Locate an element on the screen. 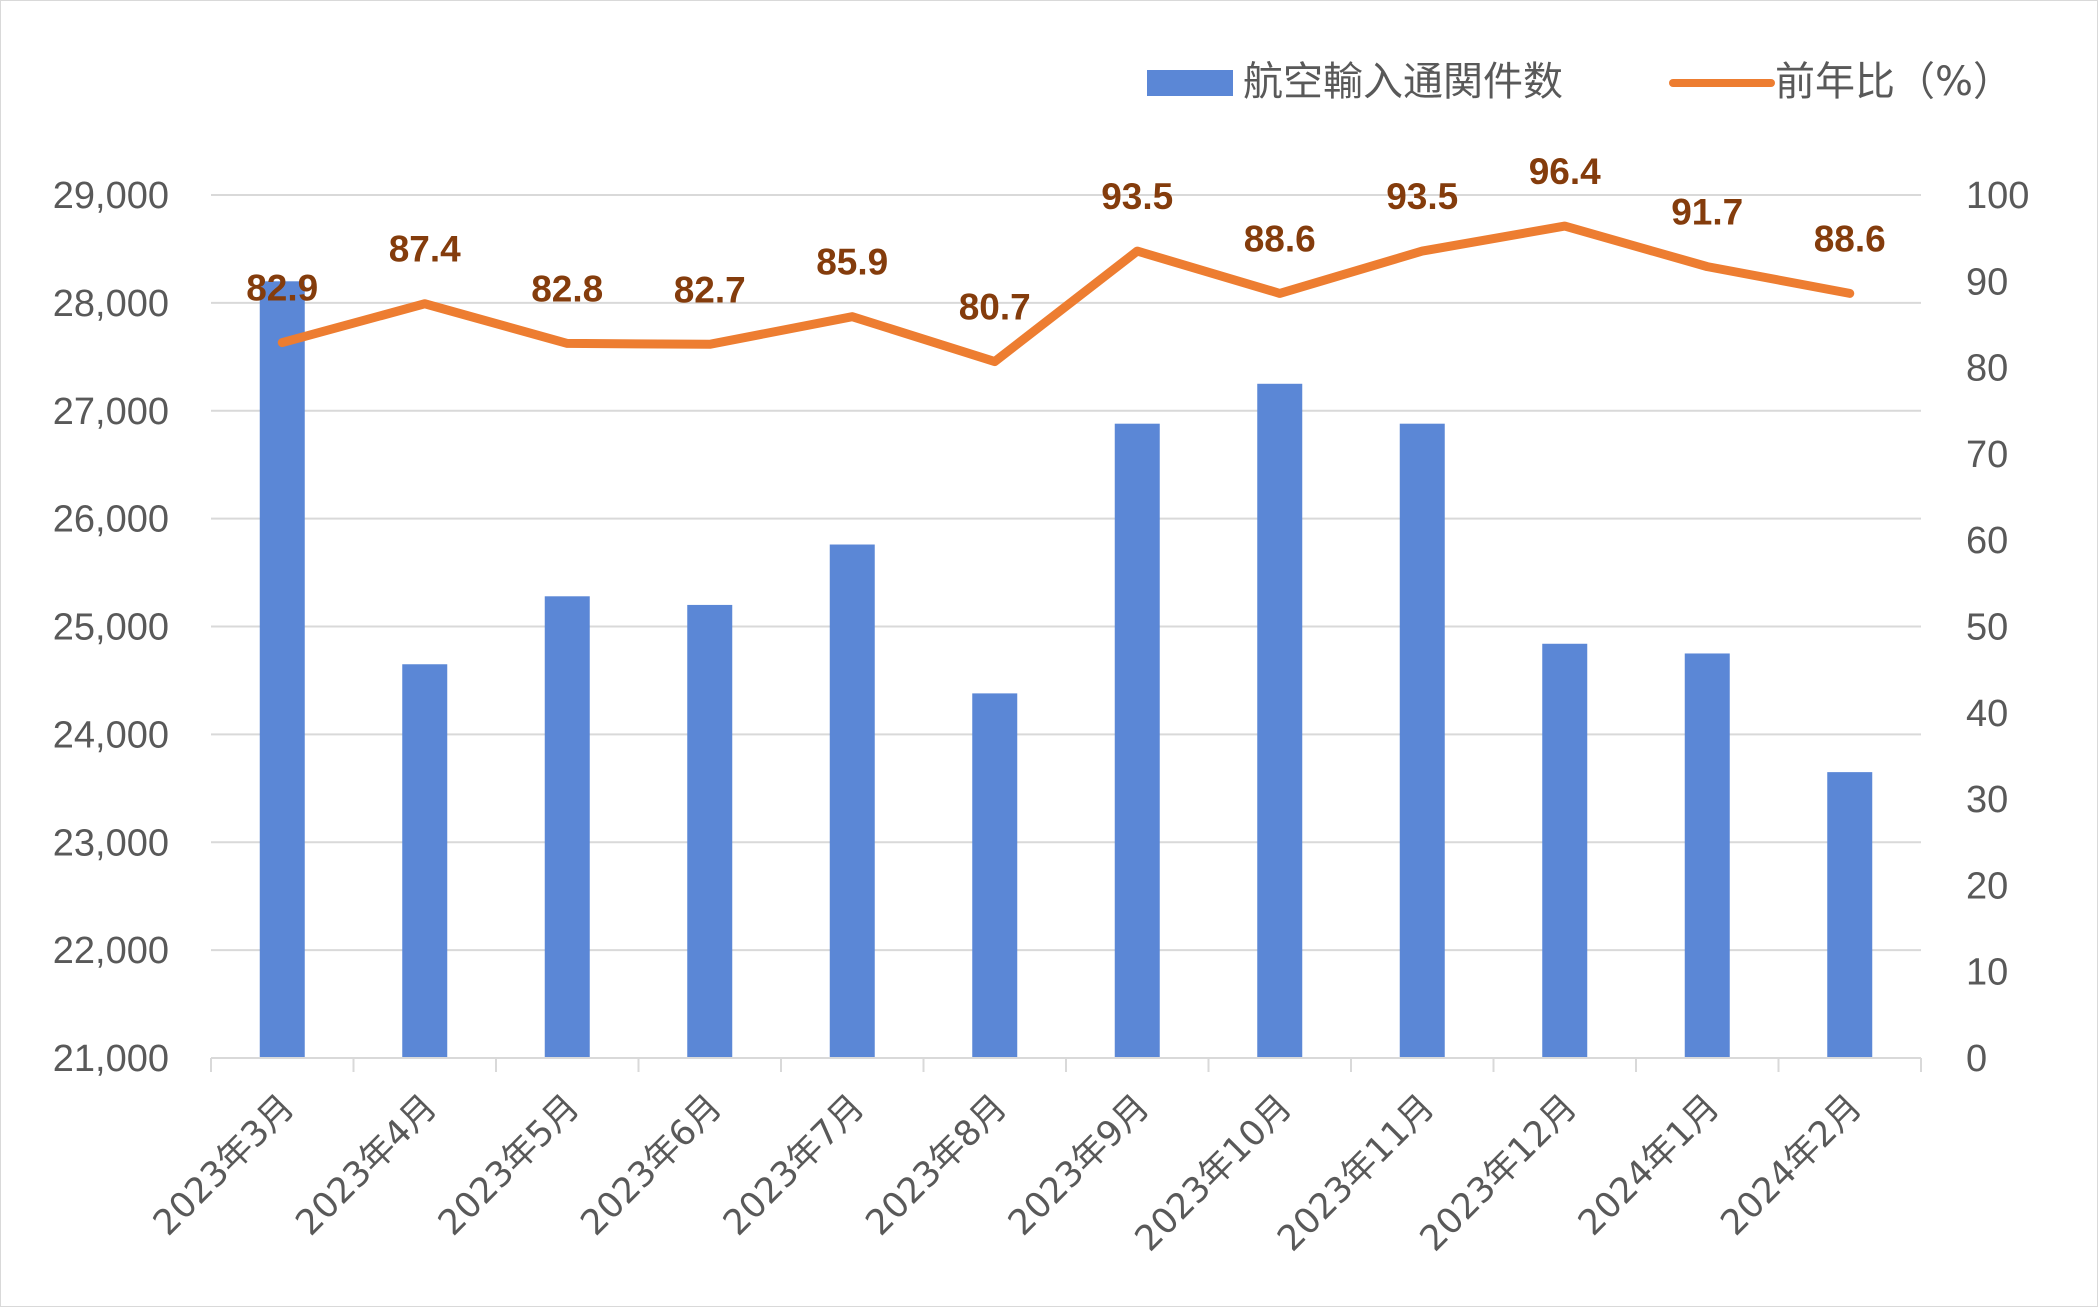  data-label: 82.7 is located at coordinates (710, 289).